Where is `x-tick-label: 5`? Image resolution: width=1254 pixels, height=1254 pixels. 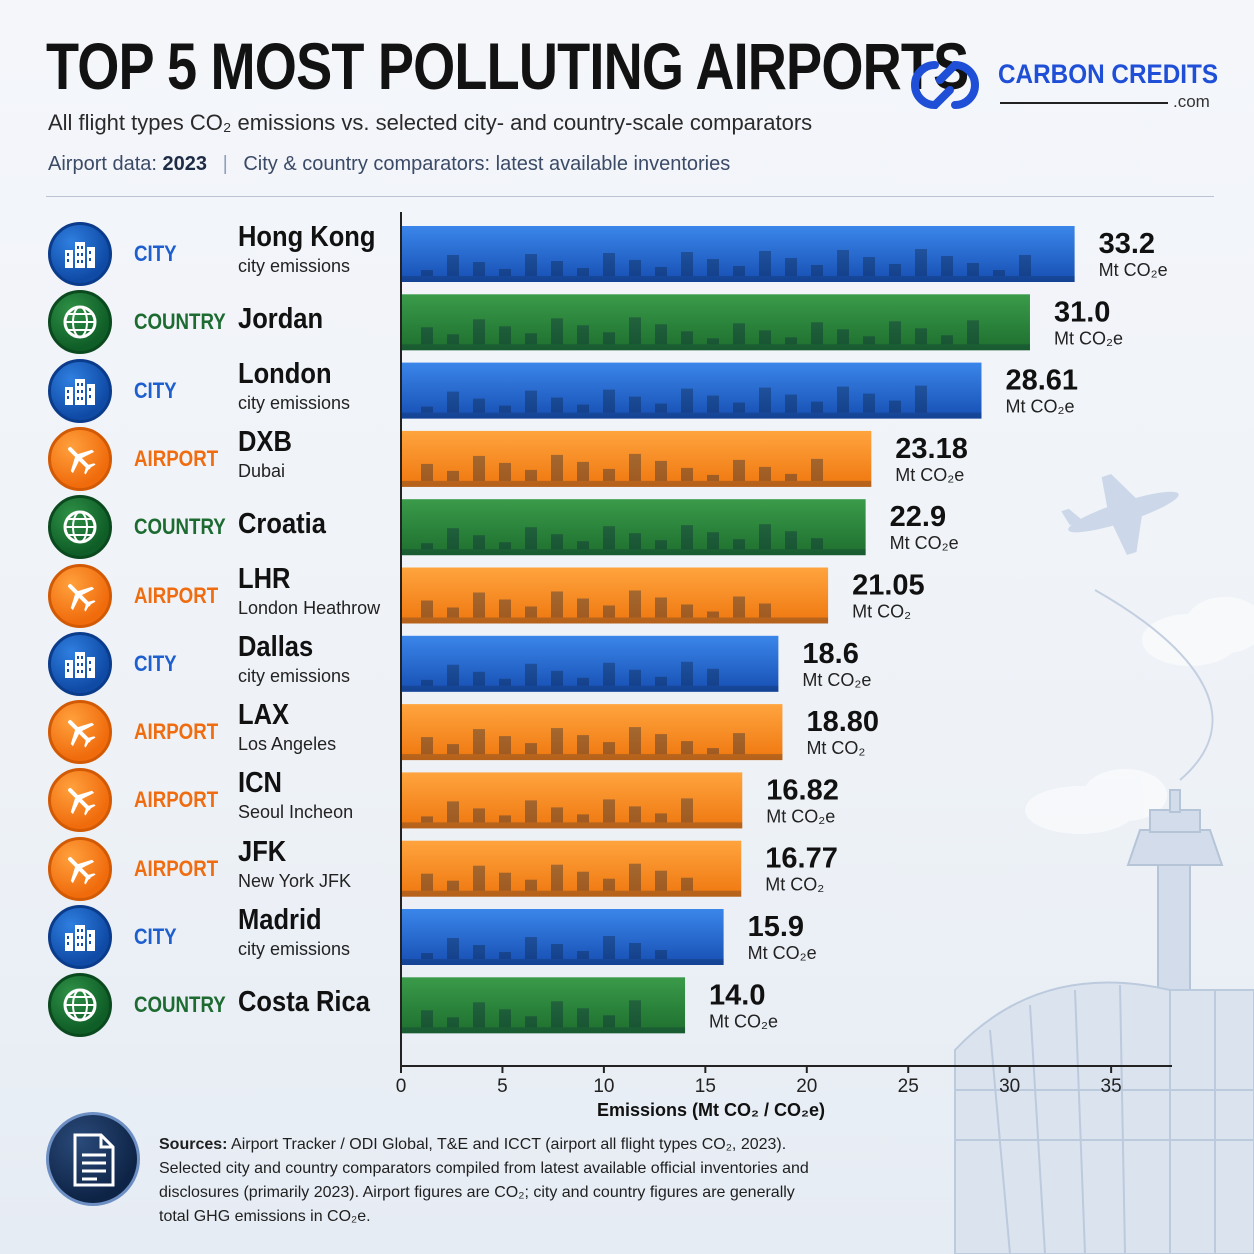
x-tick-label: 5 is located at coordinates (502, 1086).